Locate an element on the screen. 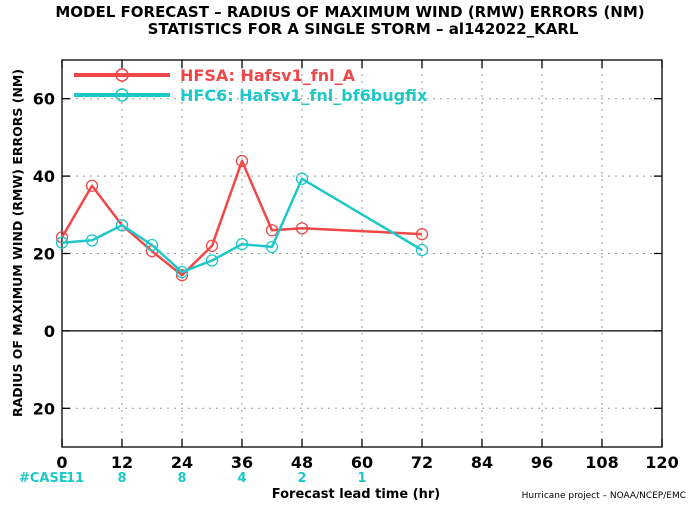 The height and width of the screenshot is (507, 700). x-tick-label: 48 is located at coordinates (302, 462).